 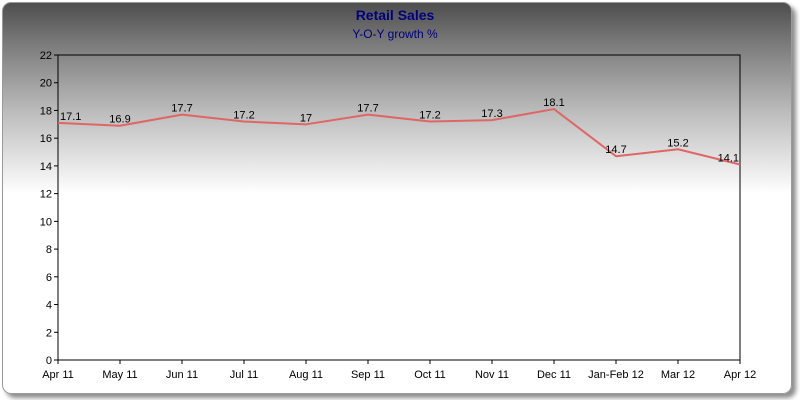 What do you see at coordinates (70, 117) in the screenshot?
I see `data-label: 17.1` at bounding box center [70, 117].